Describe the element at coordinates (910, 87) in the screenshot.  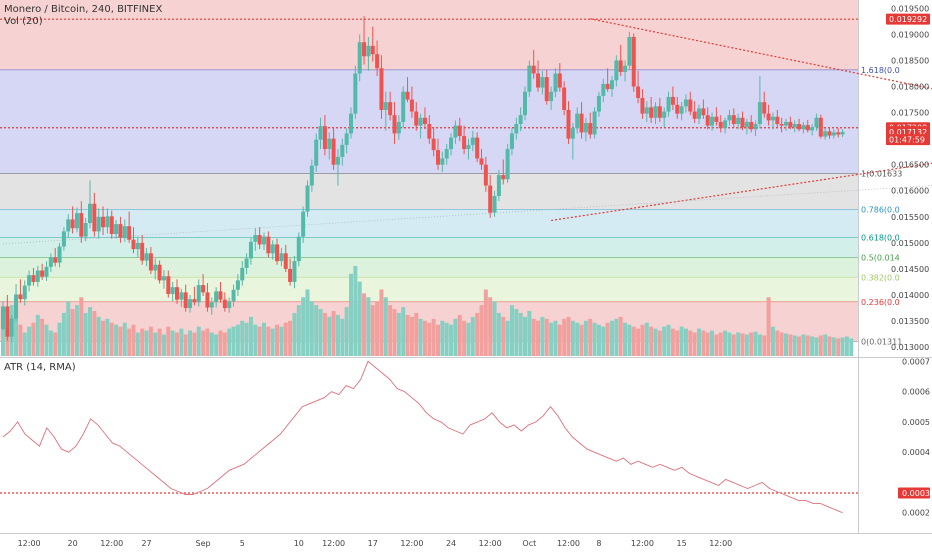
I see `price-tick-label: 0.018000` at that location.